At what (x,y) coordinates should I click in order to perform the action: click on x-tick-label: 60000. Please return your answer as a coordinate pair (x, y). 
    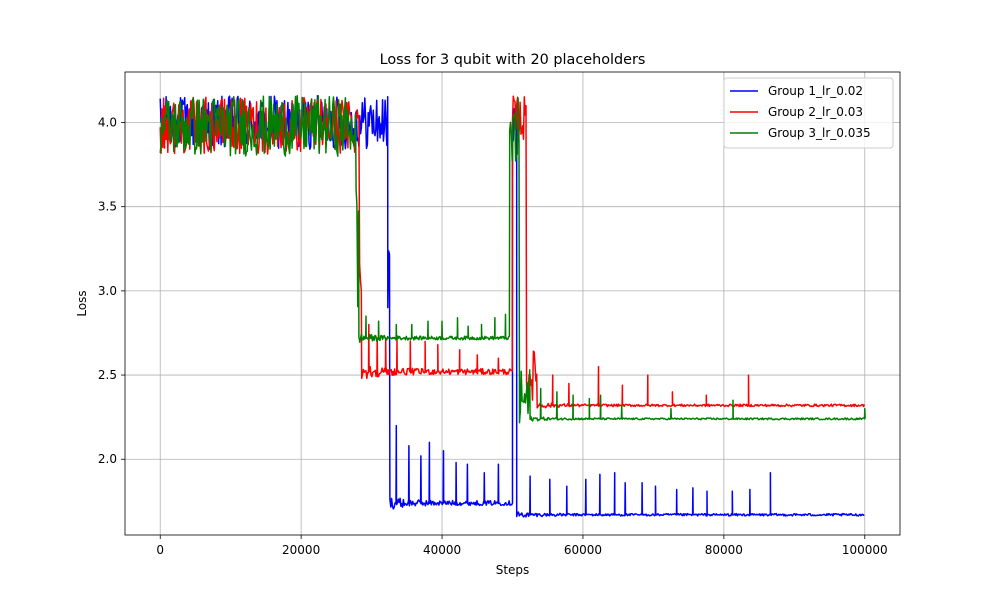
    Looking at the image, I should click on (583, 550).